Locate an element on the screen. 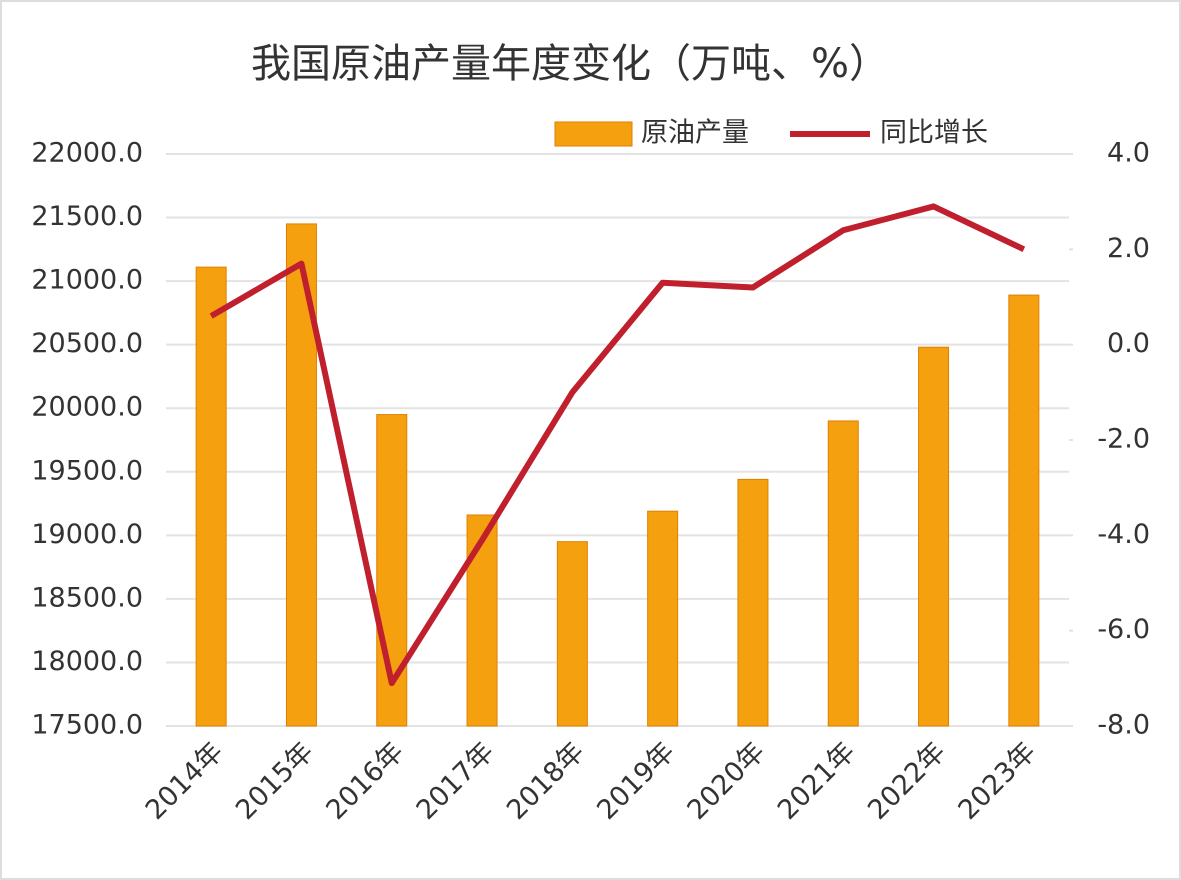  y2-tick-label: 0.0 is located at coordinates (1128, 343).